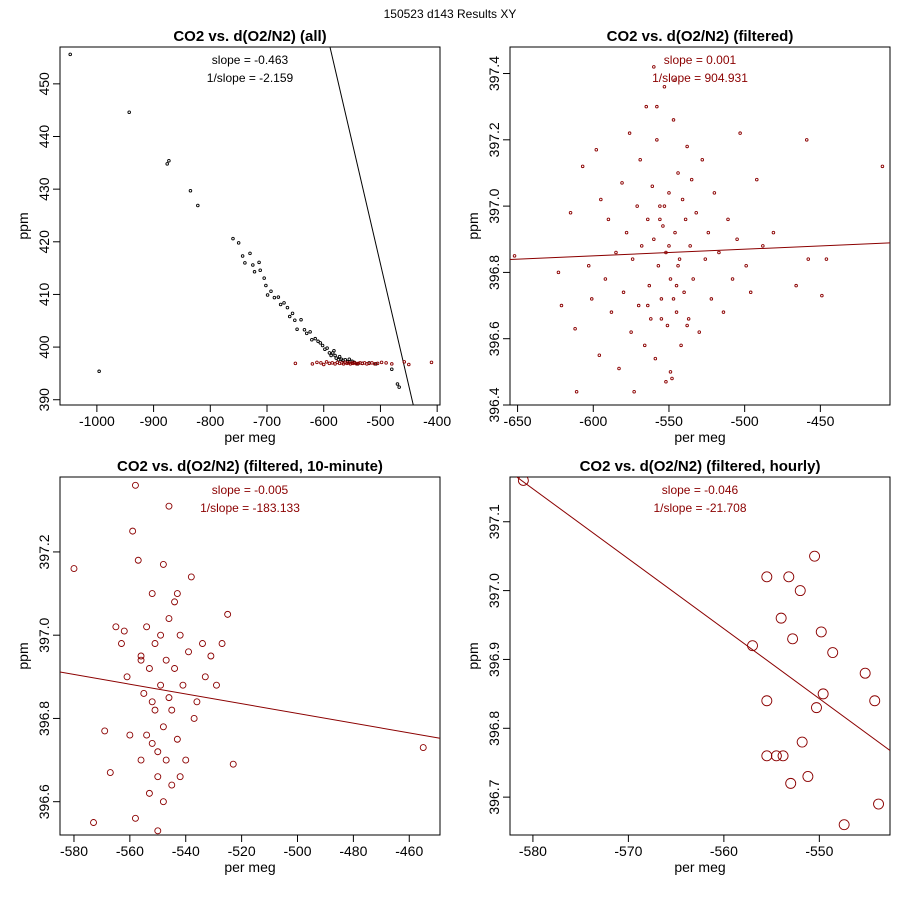  Describe the element at coordinates (380, 421) in the screenshot. I see `x-tick-label: -500` at that location.